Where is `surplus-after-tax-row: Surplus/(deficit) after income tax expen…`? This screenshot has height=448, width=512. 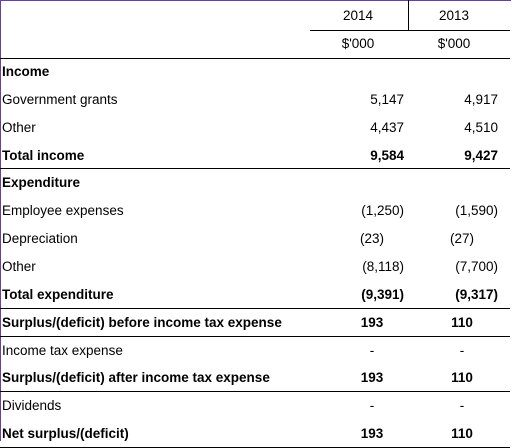
surplus-after-tax-row: Surplus/(deficit) after income tax expen… is located at coordinates (256, 377).